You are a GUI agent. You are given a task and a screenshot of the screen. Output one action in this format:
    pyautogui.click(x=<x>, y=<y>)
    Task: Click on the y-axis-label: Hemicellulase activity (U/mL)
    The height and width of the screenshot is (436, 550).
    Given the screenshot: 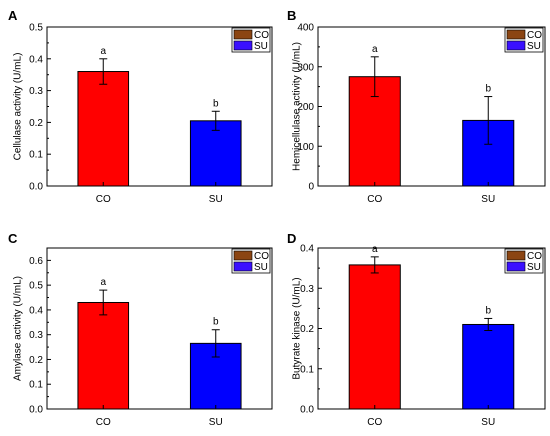 What is the action you would take?
    pyautogui.click(x=296, y=106)
    